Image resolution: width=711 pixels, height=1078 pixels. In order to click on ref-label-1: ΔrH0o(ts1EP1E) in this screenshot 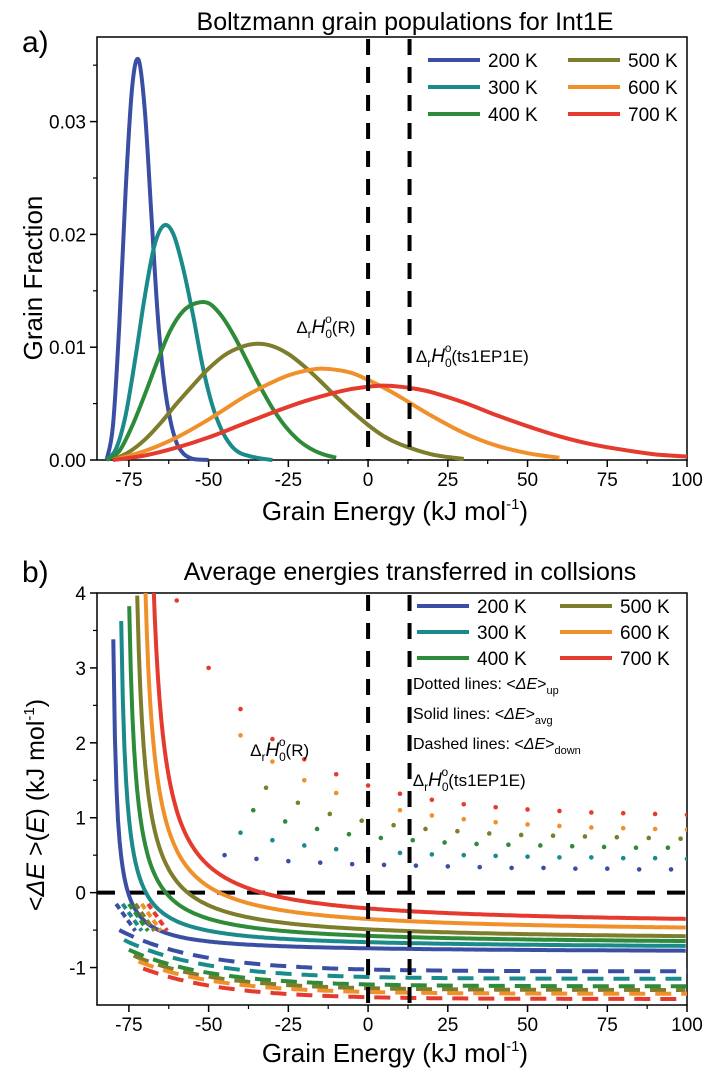, I will do `click(472, 355)`.